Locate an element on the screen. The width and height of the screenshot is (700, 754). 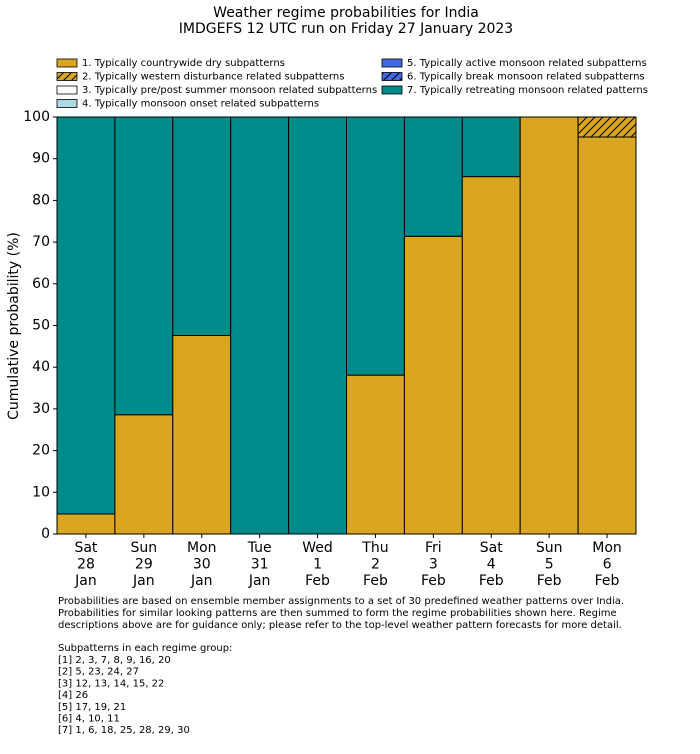
x-tick-label: 28 is located at coordinates (86, 565).